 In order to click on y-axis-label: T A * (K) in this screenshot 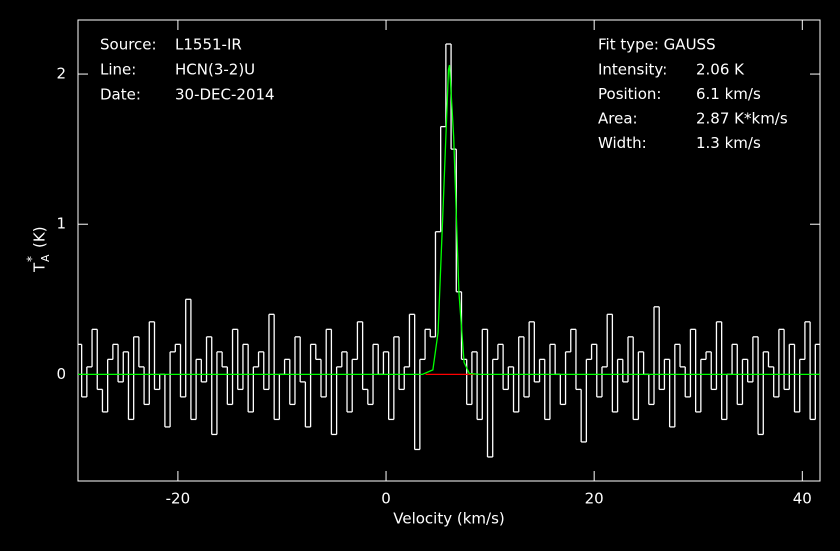, I will do `click(39, 249)`.